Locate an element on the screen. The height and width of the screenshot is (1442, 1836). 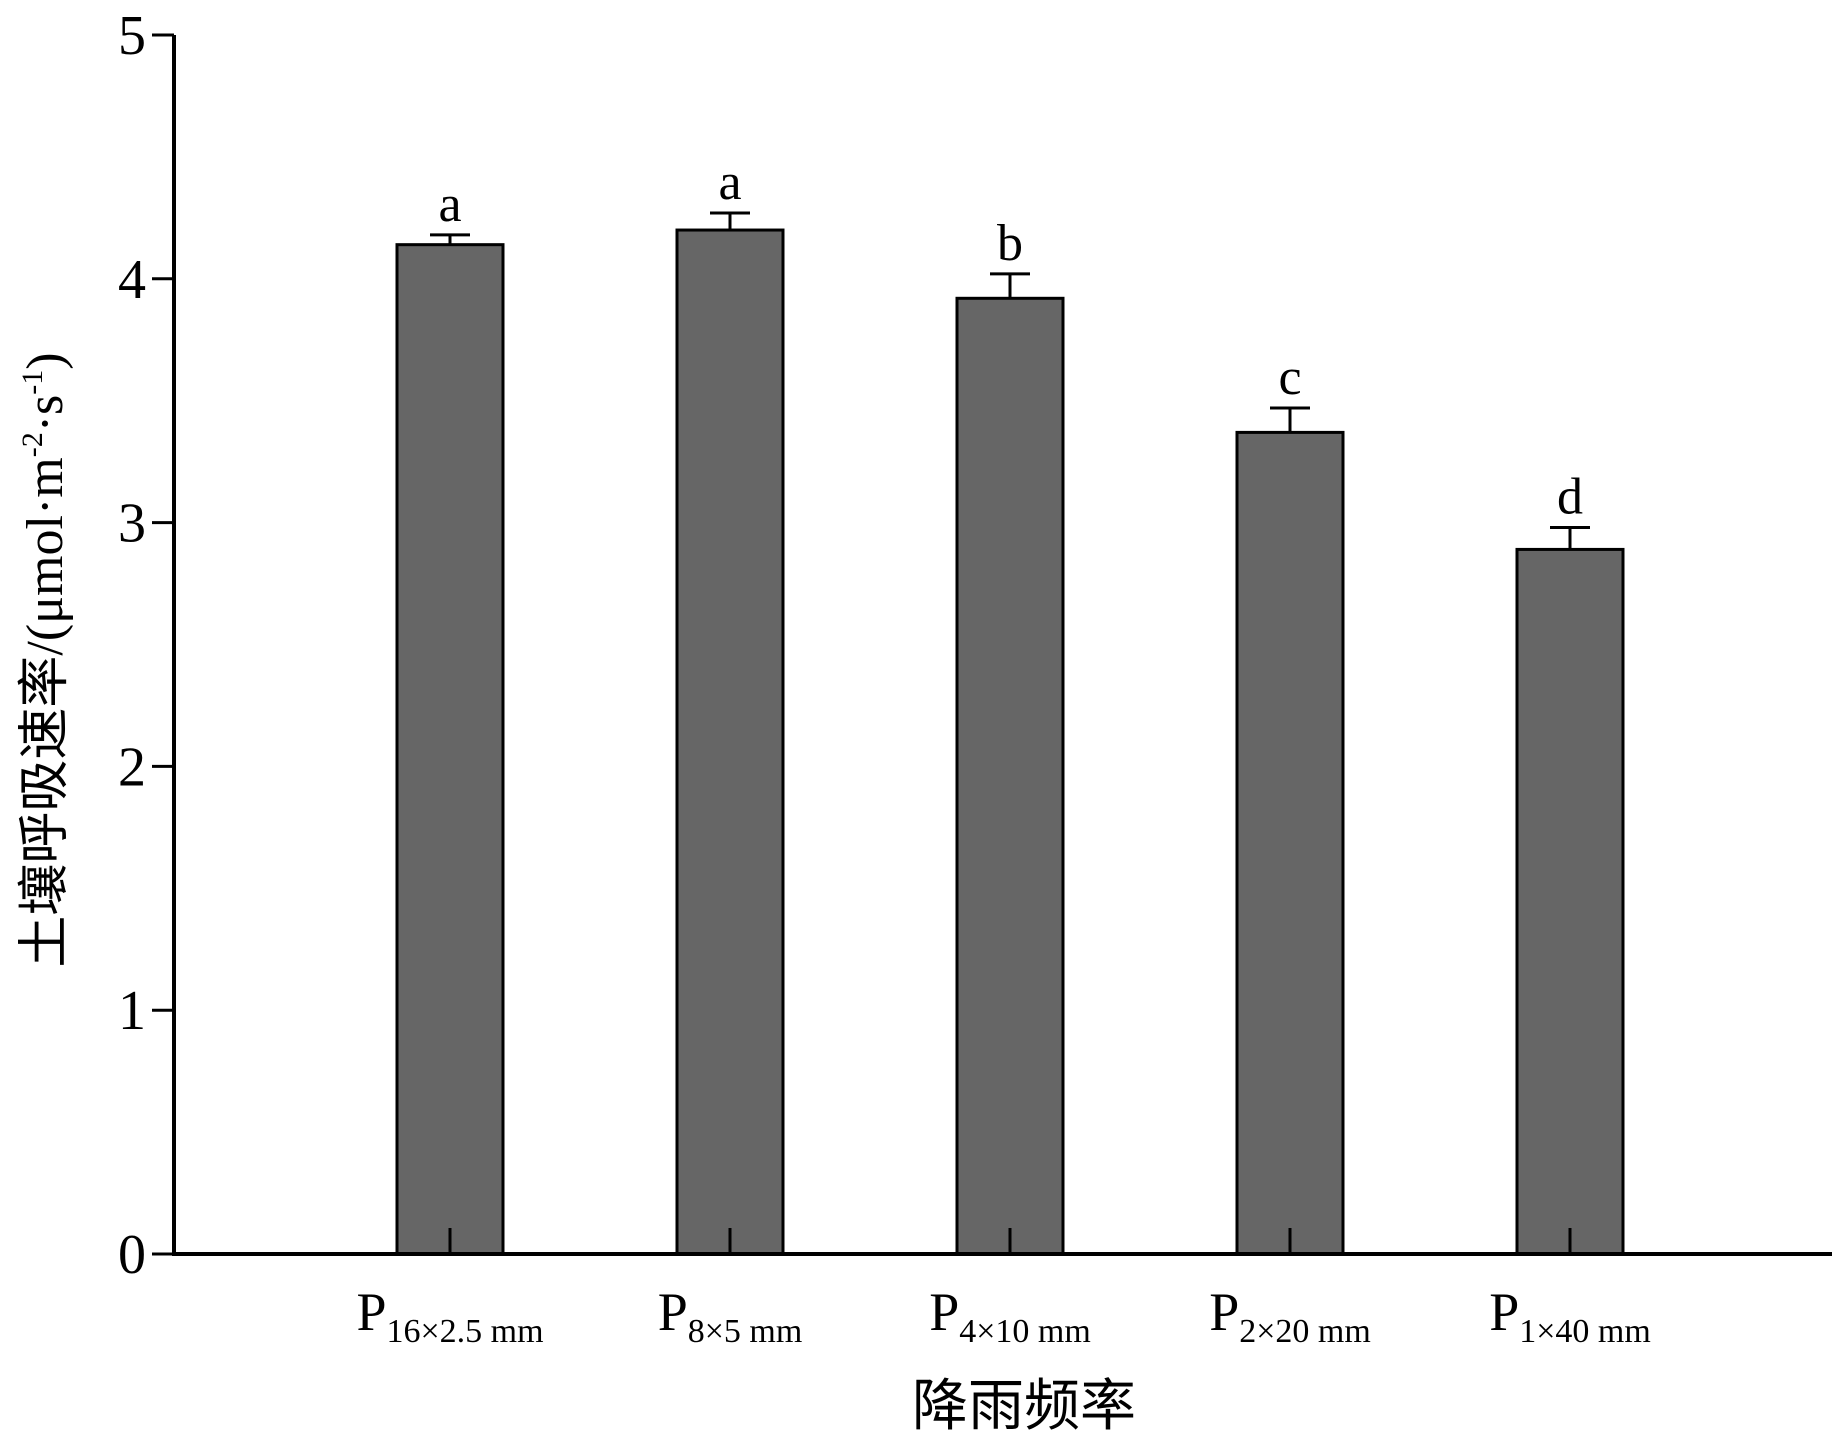
y-tick-label-3: 3 is located at coordinates (132, 524).